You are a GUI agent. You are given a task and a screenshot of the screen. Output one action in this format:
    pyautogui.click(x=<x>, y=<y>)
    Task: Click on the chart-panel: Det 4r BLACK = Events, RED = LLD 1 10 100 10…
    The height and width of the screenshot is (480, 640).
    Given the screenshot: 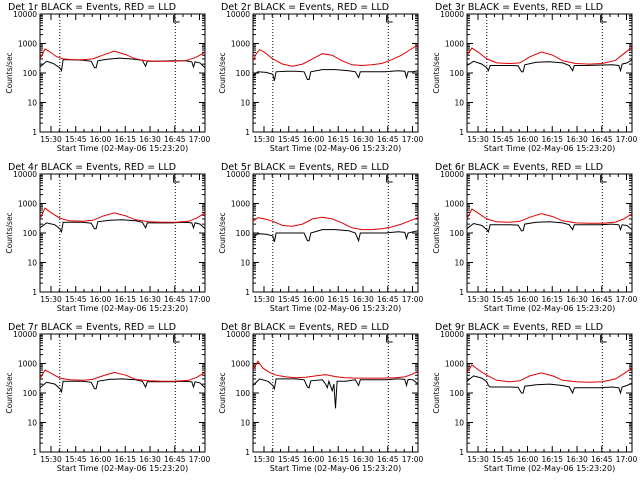 What is the action you would take?
    pyautogui.click(x=108, y=237)
    